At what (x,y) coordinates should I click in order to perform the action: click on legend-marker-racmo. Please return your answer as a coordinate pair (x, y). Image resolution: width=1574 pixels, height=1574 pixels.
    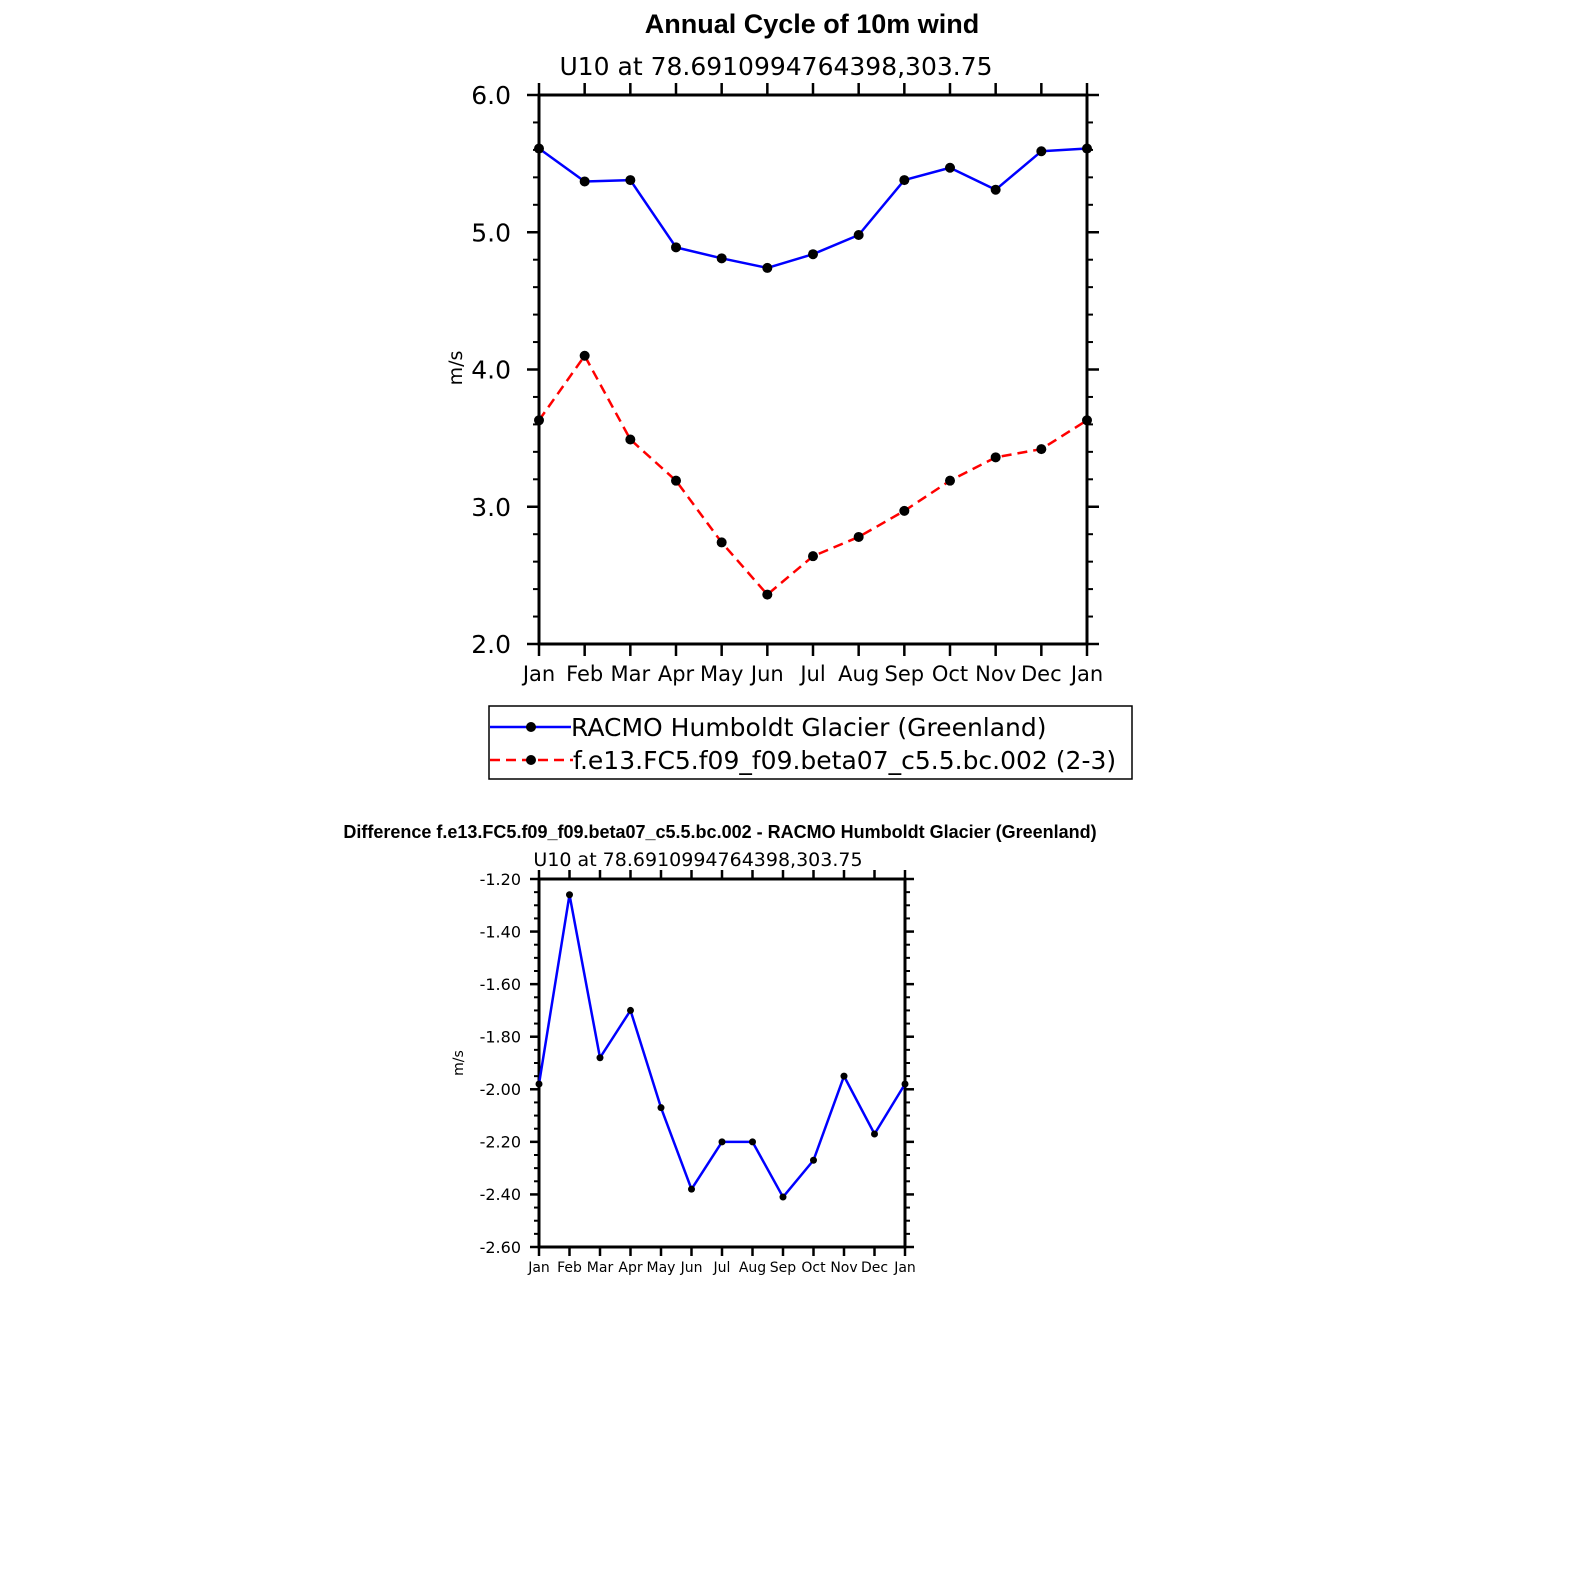
    Looking at the image, I should click on (531, 727).